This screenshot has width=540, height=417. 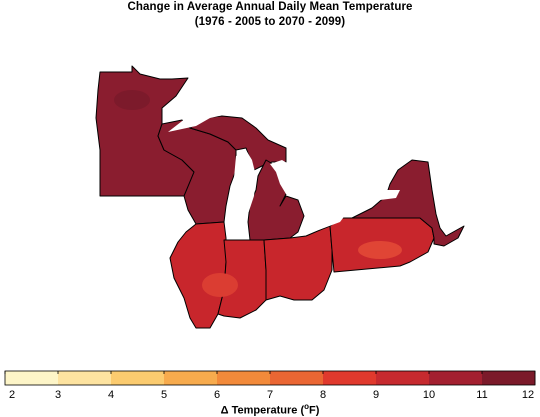 What do you see at coordinates (408, 203) in the screenshot?
I see `state-new-york` at bounding box center [408, 203].